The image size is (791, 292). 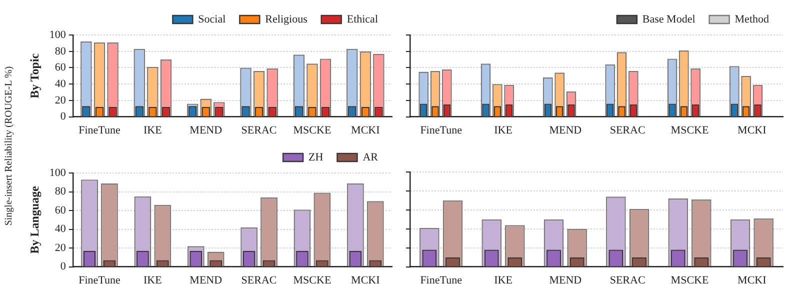 What do you see at coordinates (9, 146) in the screenshot?
I see `text: Single-insert Reliability (ROUGE-L %)` at bounding box center [9, 146].